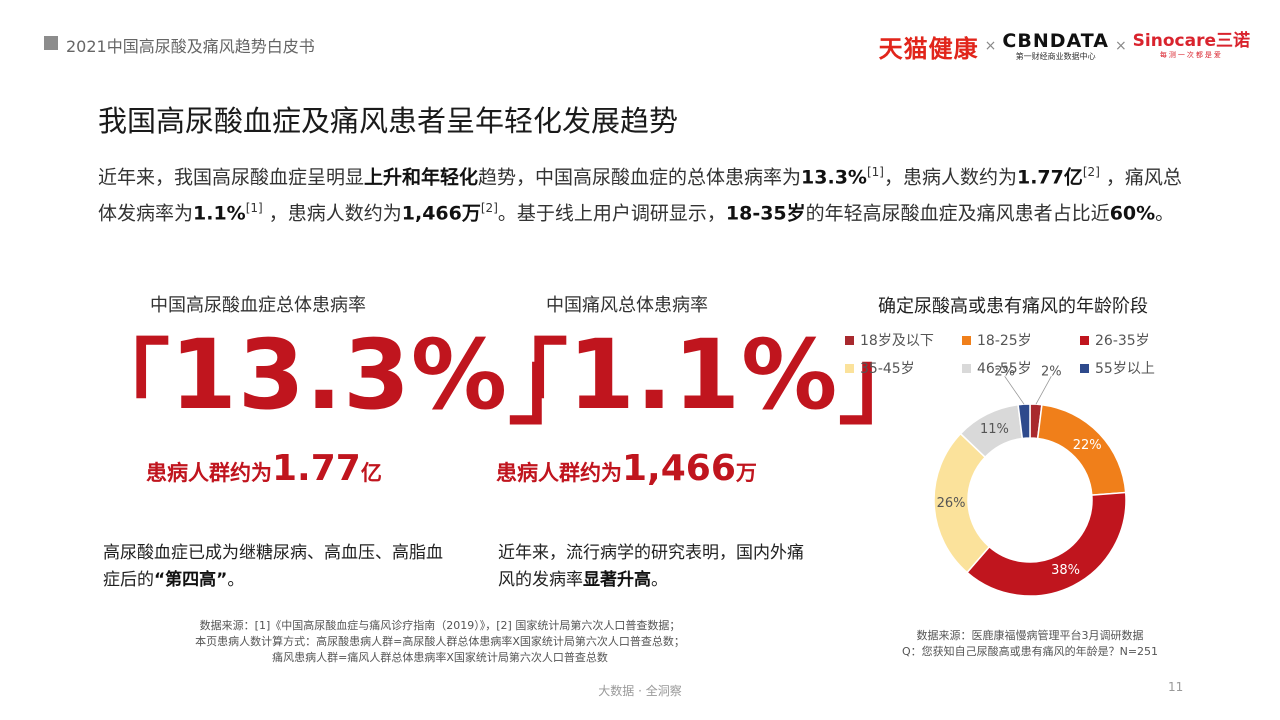  What do you see at coordinates (440, 657) in the screenshot?
I see `source-line: 痛风患病人群=痛风人群总体患病率X国家统计局第六次人口普查总数` at bounding box center [440, 657].